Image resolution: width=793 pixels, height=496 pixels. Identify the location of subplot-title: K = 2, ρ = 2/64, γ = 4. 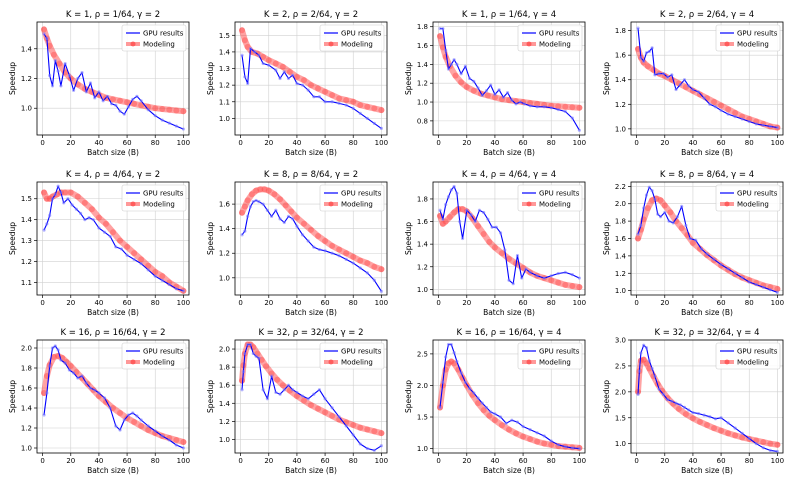
(707, 15).